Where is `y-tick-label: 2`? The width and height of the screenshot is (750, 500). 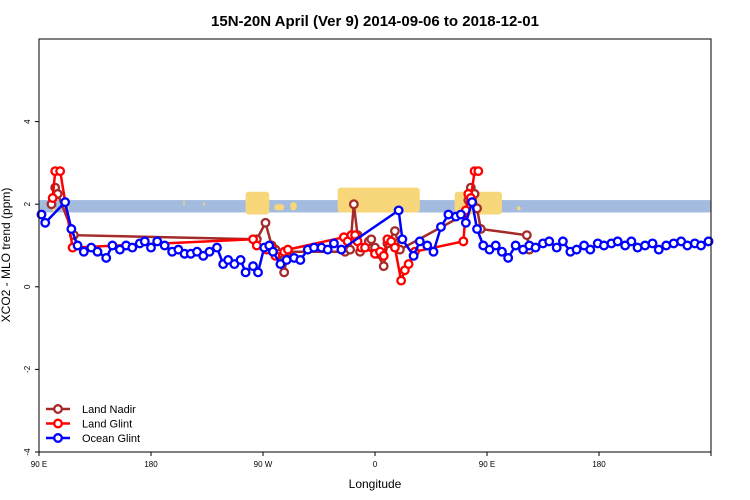 y-tick-label: 2 is located at coordinates (27, 203).